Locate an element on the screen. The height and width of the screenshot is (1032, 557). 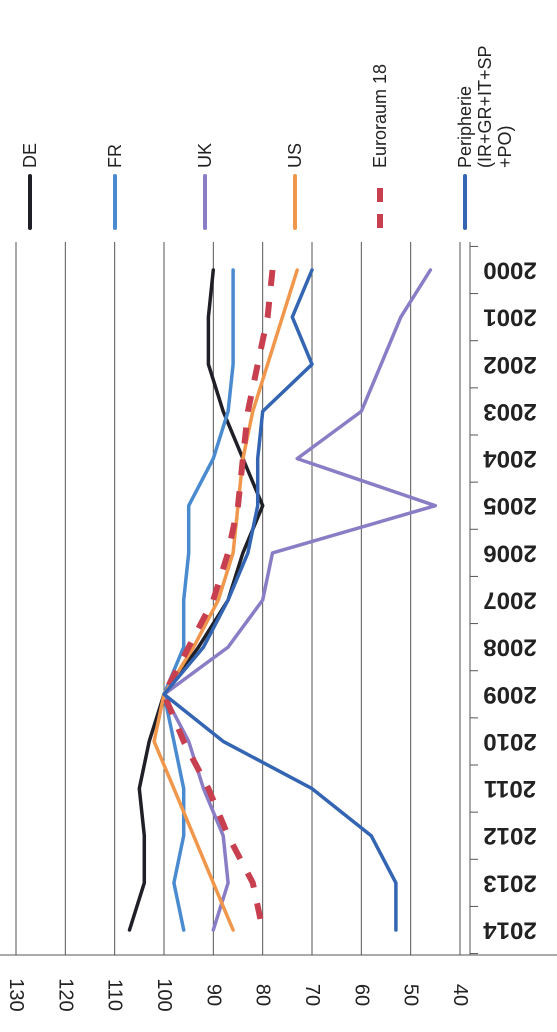
year-tick-label: 2014 is located at coordinates (510, 930).